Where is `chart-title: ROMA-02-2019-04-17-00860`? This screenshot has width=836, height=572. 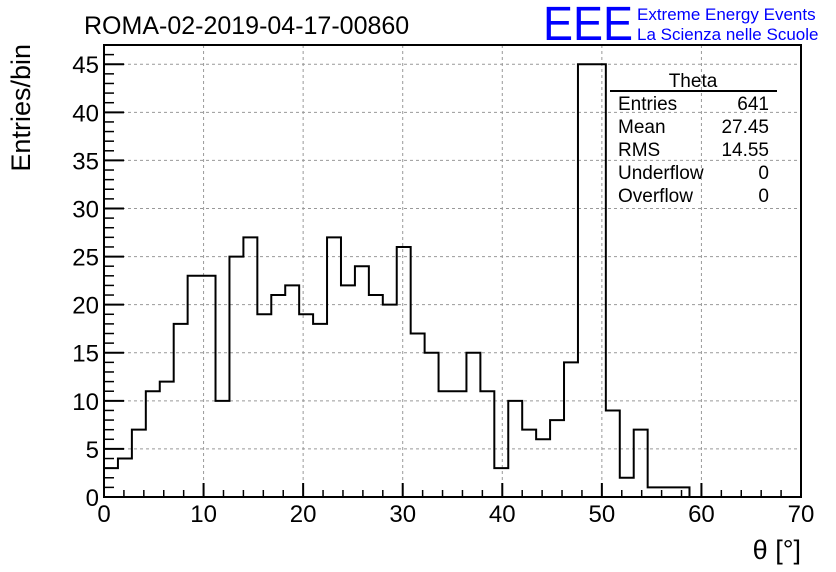 chart-title: ROMA-02-2019-04-17-00860 is located at coordinates (246, 26).